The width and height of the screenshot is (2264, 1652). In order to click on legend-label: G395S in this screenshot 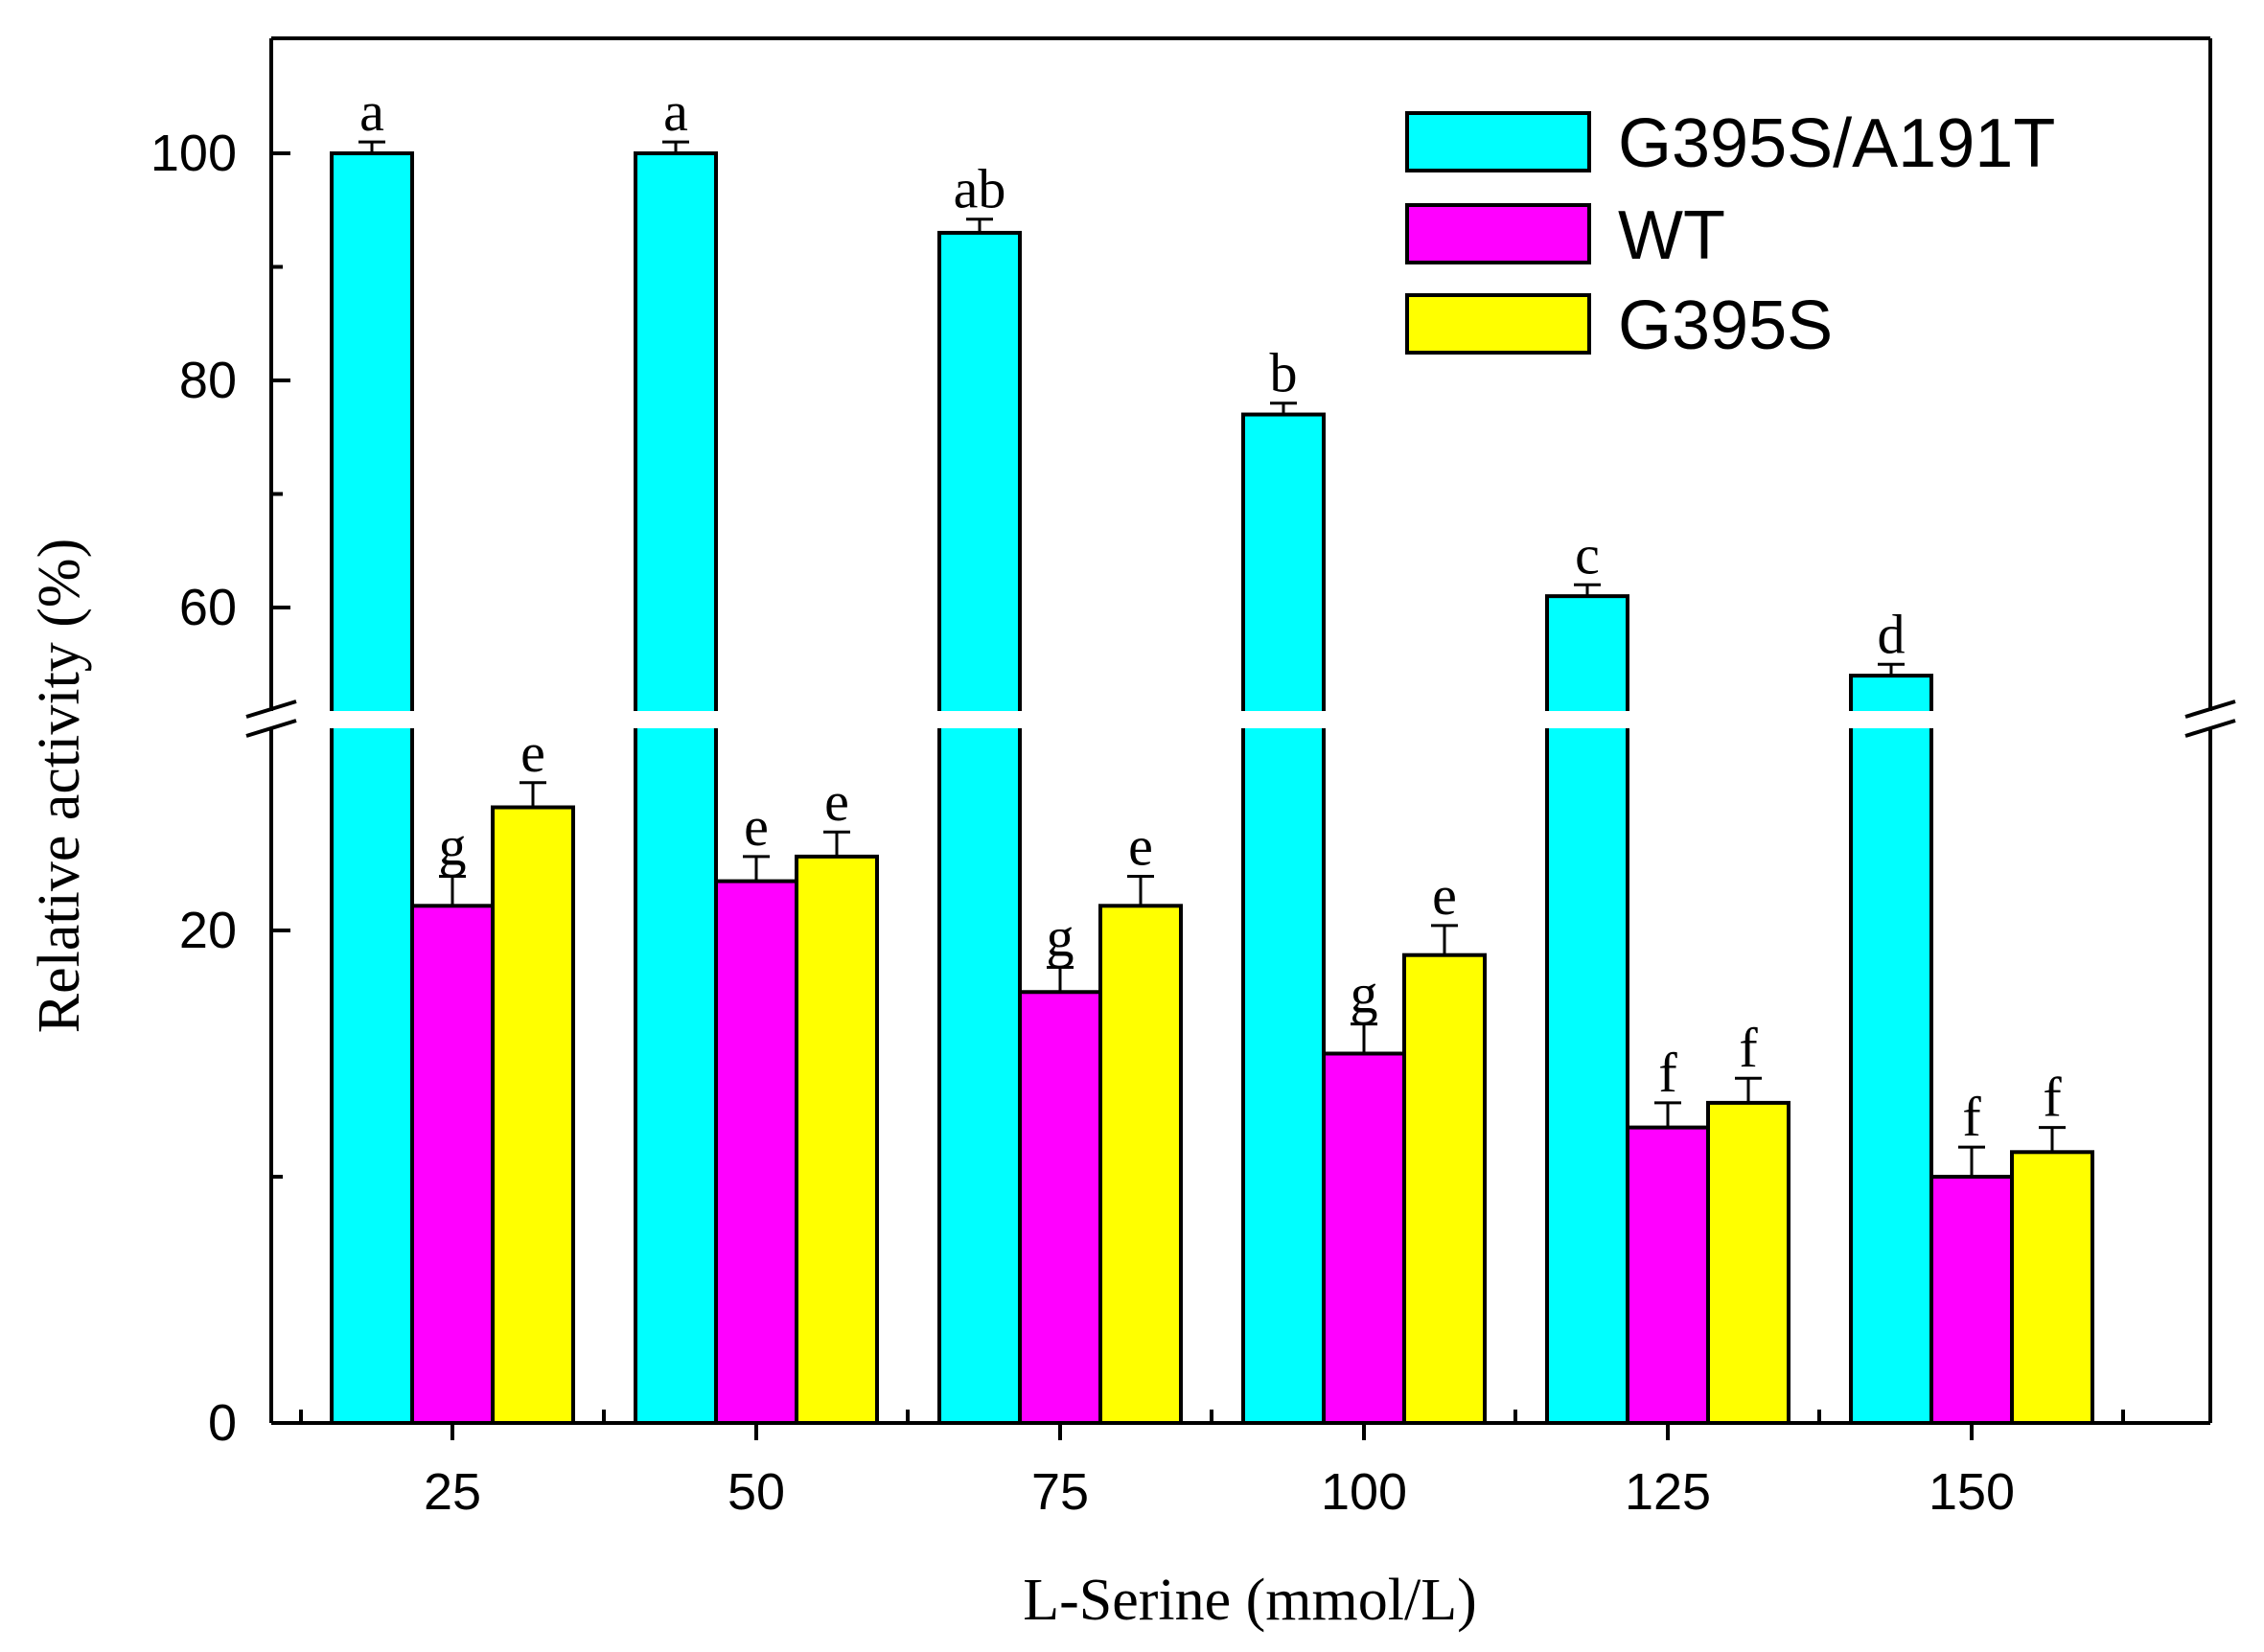, I will do `click(1726, 325)`.